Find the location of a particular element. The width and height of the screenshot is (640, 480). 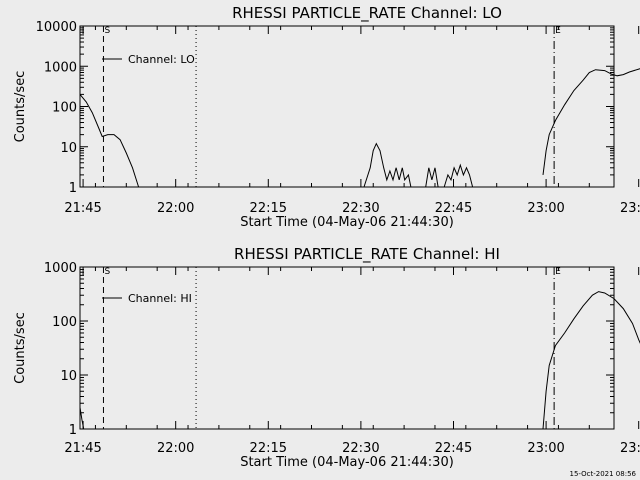

chart-title: RHESSI PARTICLE_RATE Channel: HI is located at coordinates (367, 254).